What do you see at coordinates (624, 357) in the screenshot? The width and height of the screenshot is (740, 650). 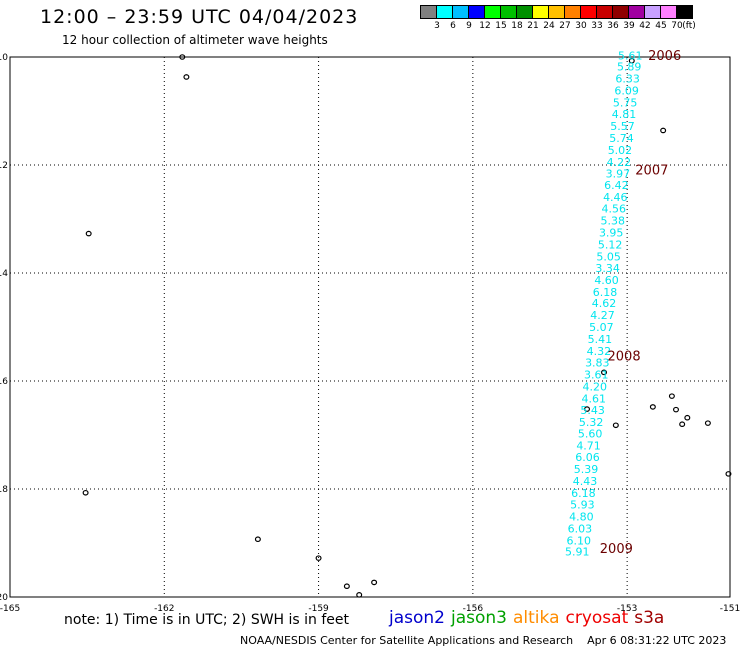 I see `hour-label: 2008` at bounding box center [624, 357].